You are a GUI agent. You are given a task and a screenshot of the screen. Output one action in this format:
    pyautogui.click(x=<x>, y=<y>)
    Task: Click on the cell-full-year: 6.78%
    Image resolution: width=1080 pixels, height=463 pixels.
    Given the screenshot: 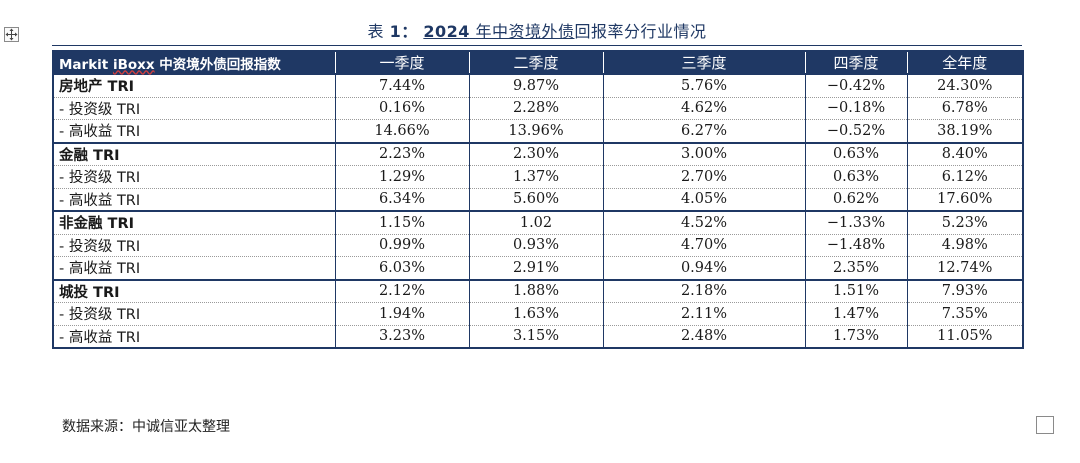 What is the action you would take?
    pyautogui.click(x=964, y=108)
    